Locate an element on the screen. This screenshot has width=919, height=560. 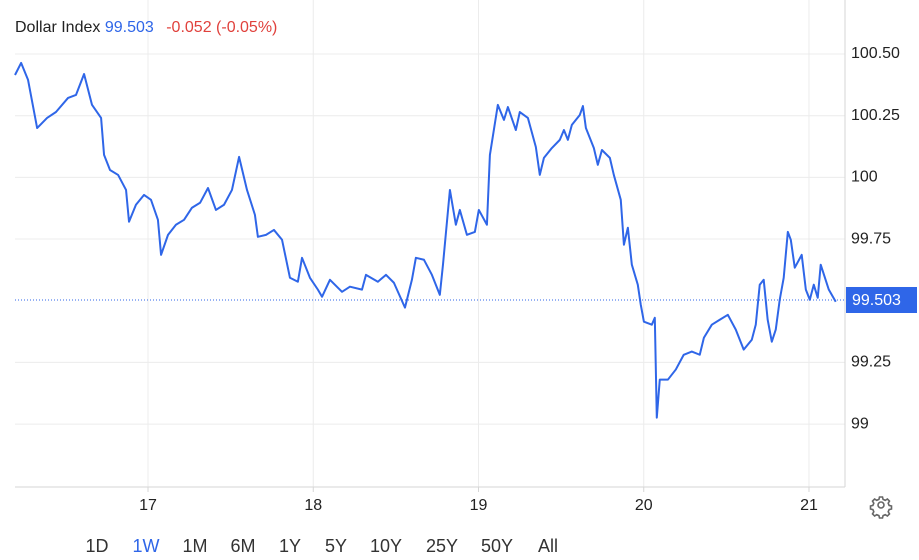
range-button: 1Y is located at coordinates (290, 546).